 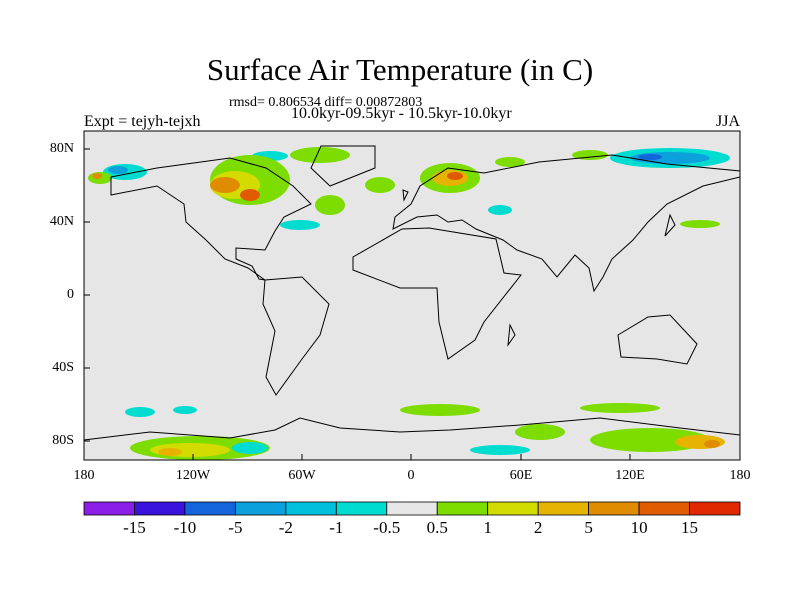 I want to click on lat-tick-label: 40S, so click(x=63, y=367).